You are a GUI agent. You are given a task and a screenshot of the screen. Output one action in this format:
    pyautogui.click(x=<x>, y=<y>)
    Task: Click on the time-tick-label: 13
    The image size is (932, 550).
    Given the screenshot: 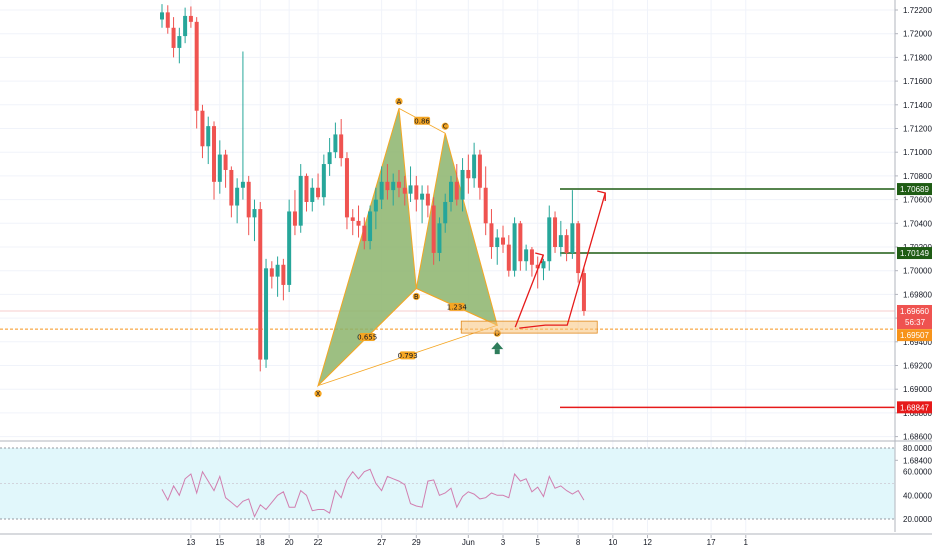 What is the action you would take?
    pyautogui.click(x=190, y=542)
    